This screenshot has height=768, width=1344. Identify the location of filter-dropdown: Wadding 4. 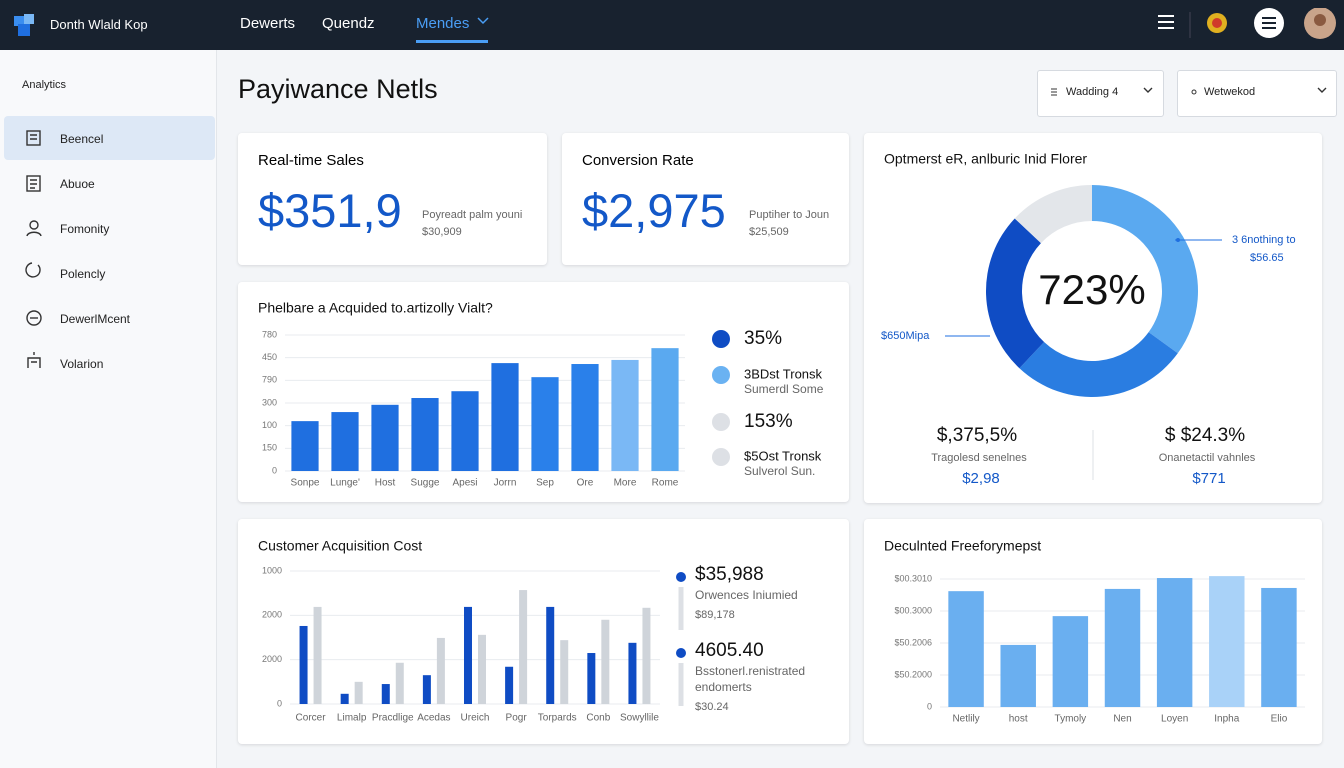
(1100, 93).